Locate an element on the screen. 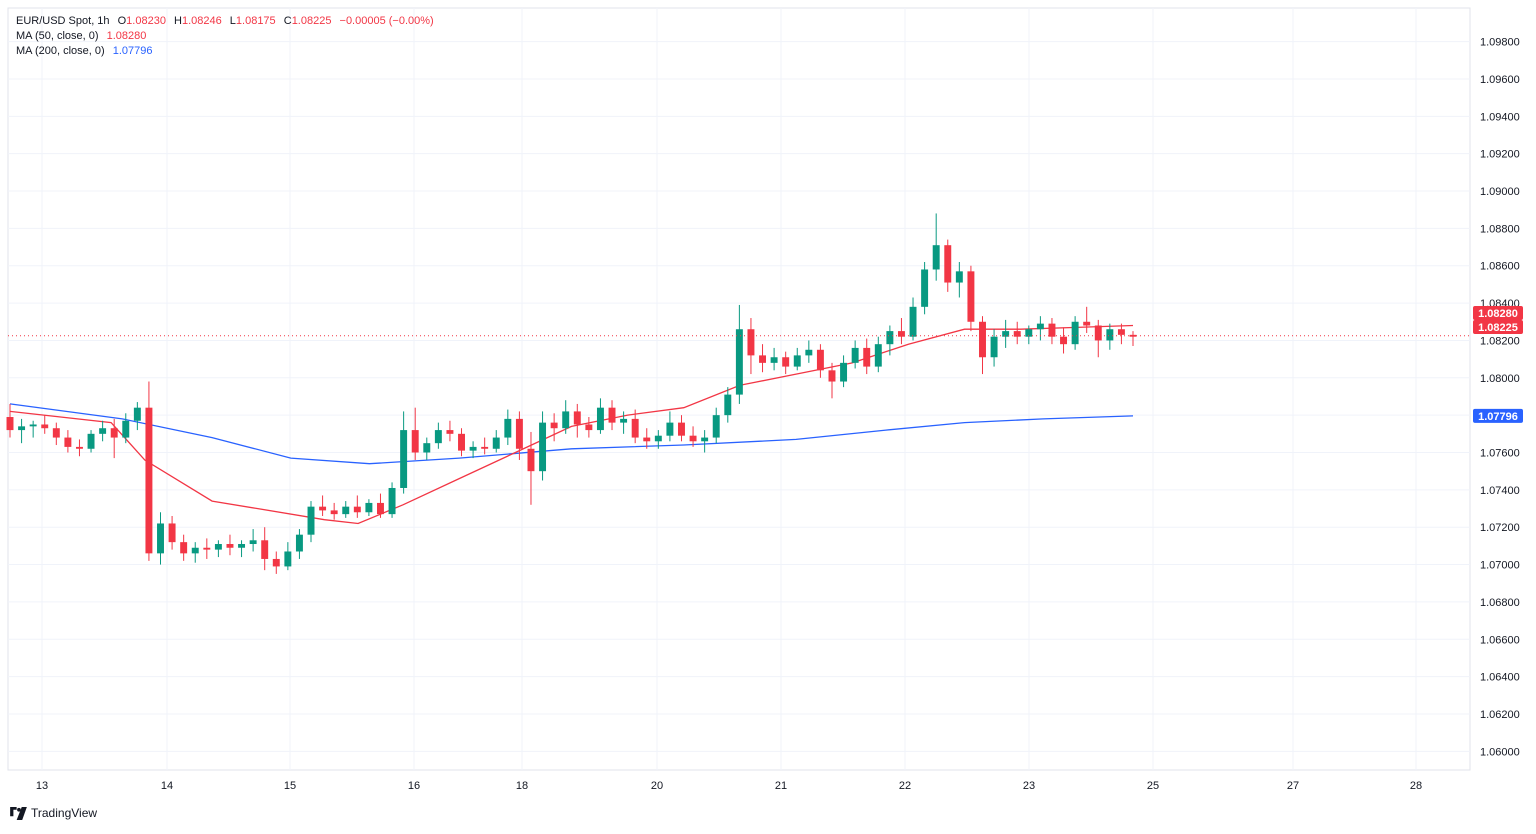  ma50-price-tag-bg is located at coordinates (1498, 313).